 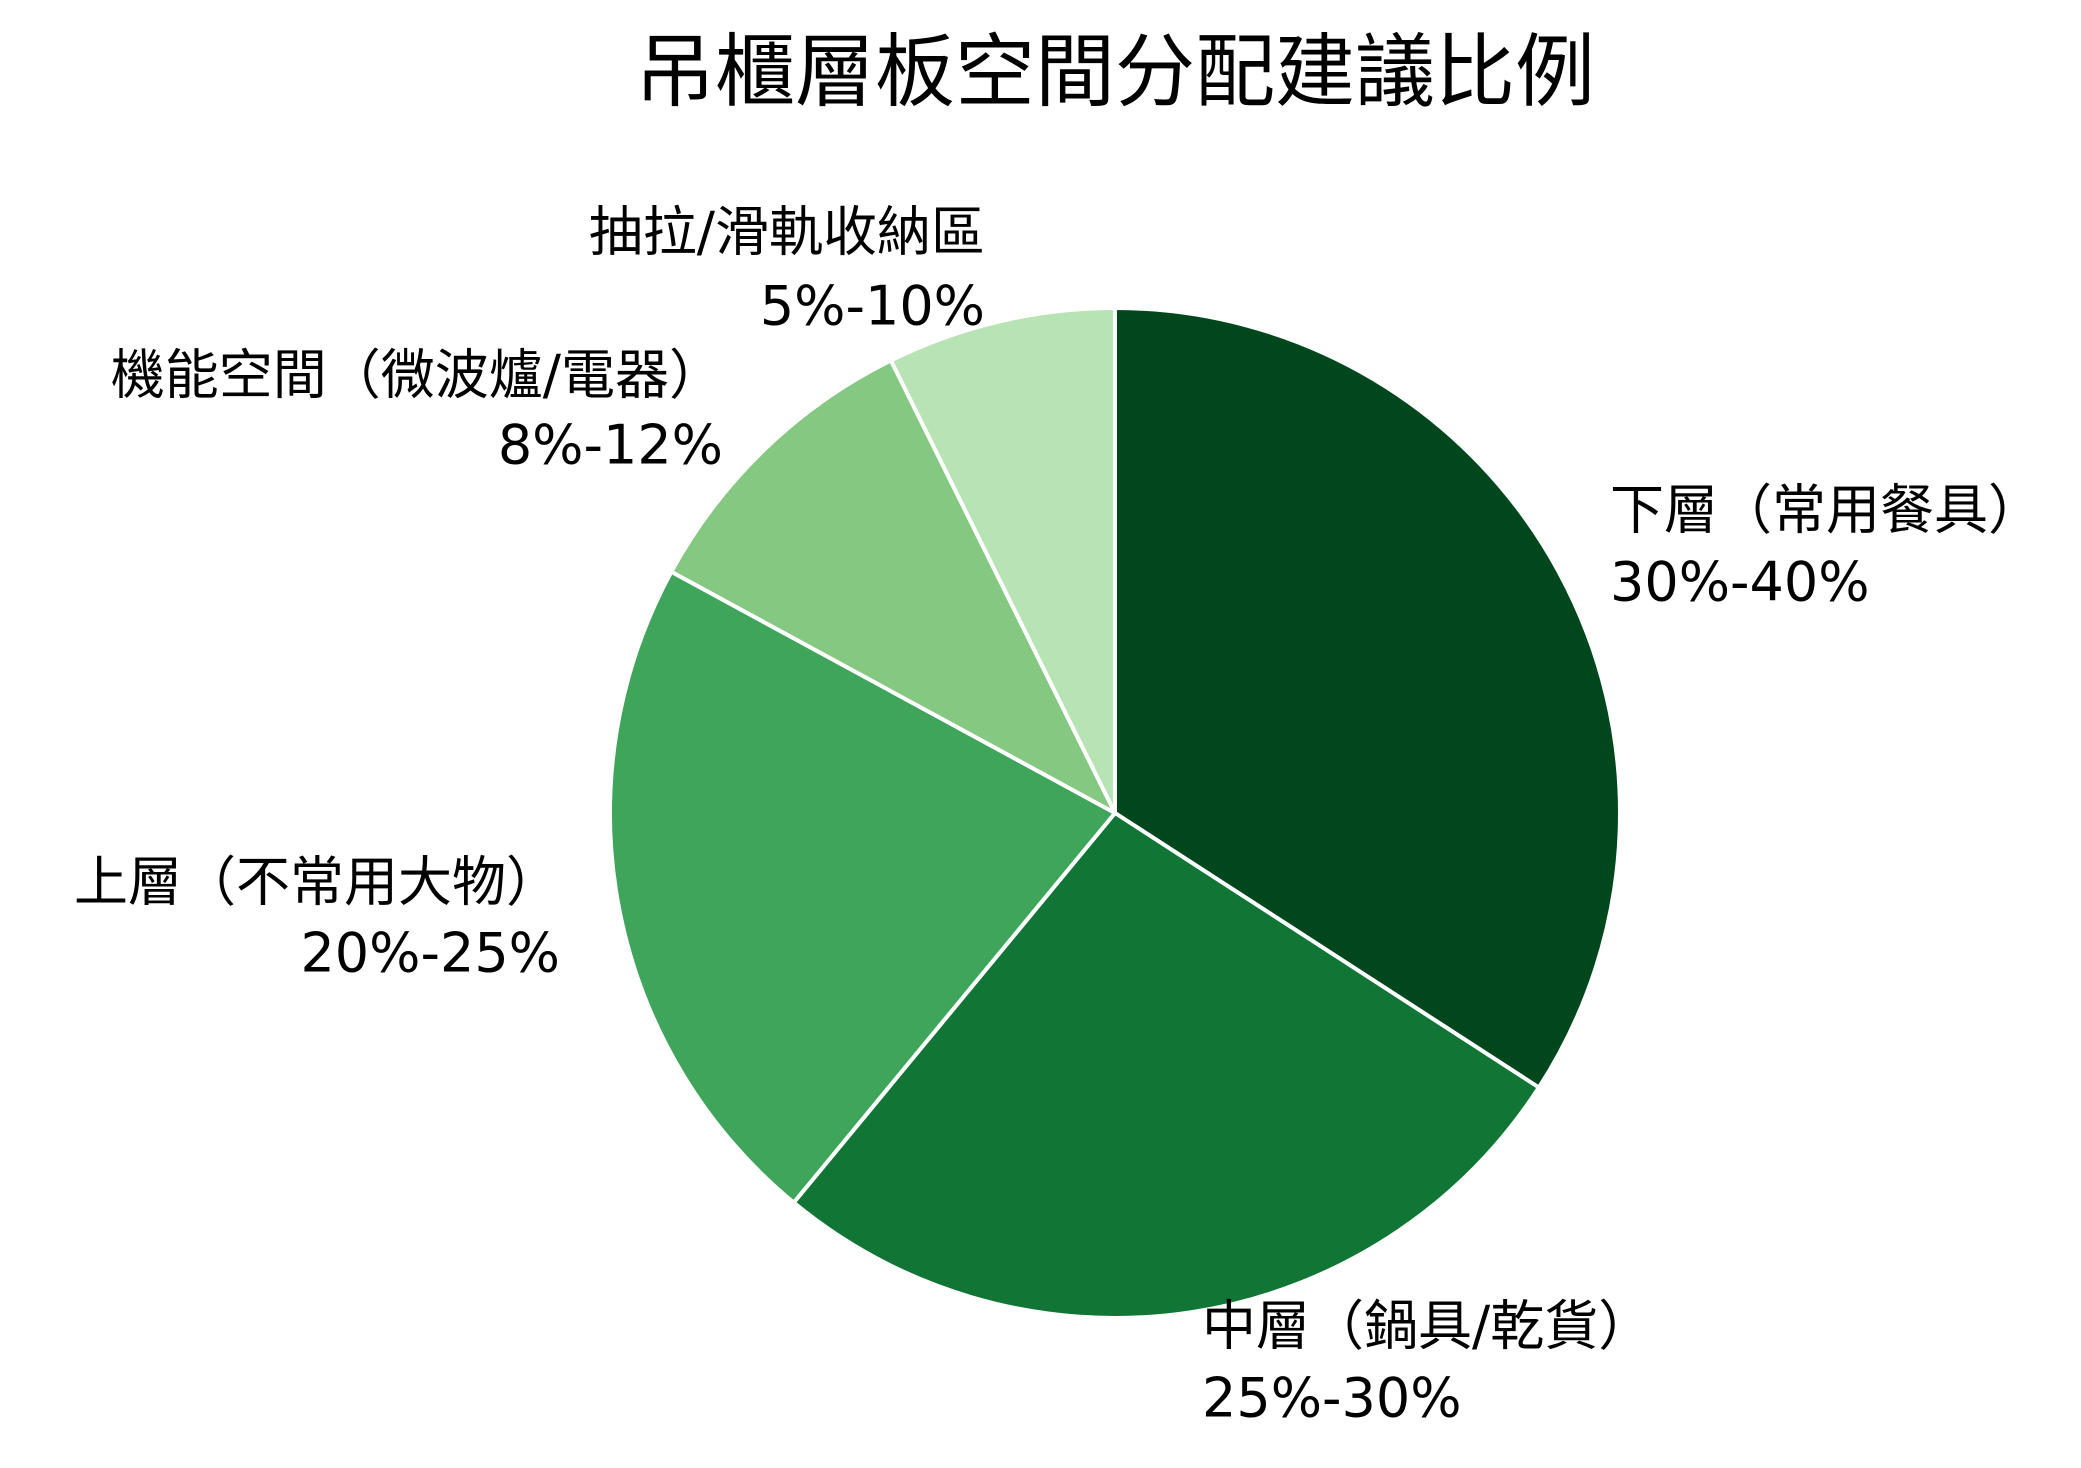 What do you see at coordinates (787, 232) in the screenshot?
I see `slice-label-drawer-storage: 抽拉/滑軌收納區` at bounding box center [787, 232].